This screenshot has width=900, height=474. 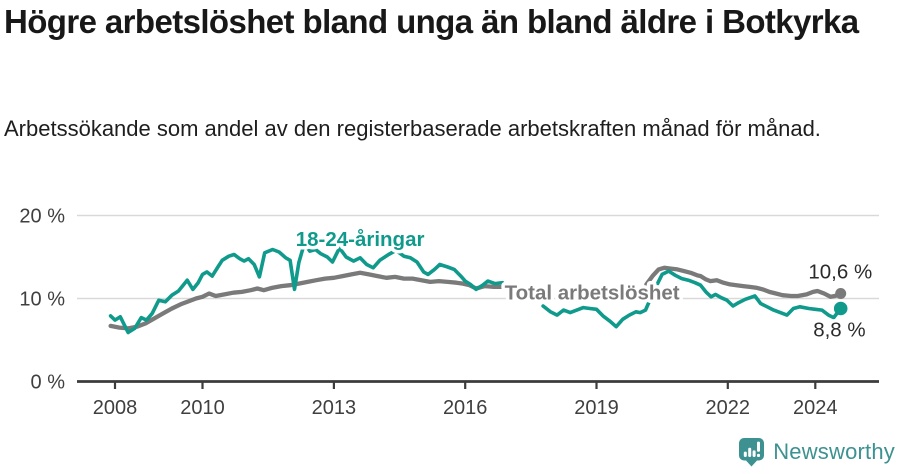 I want to click on newsworthy-logo-icon, so click(x=752, y=452).